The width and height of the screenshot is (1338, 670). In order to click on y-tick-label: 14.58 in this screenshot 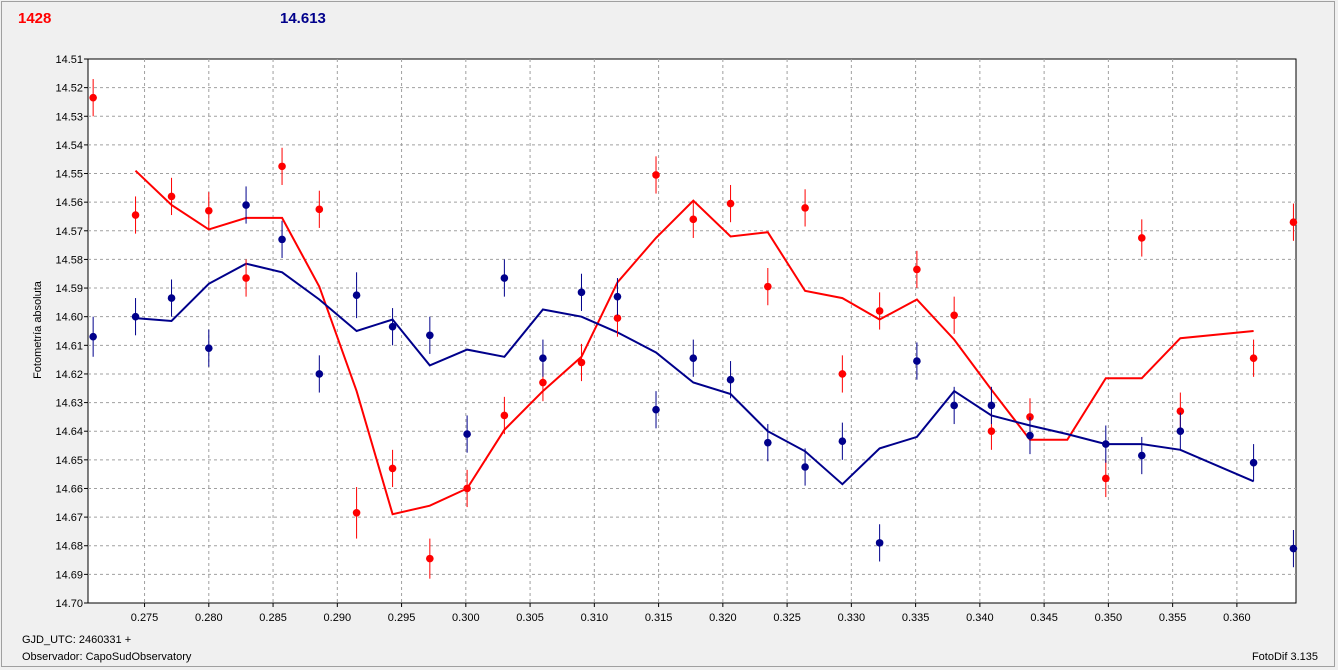, I will do `click(69, 260)`.